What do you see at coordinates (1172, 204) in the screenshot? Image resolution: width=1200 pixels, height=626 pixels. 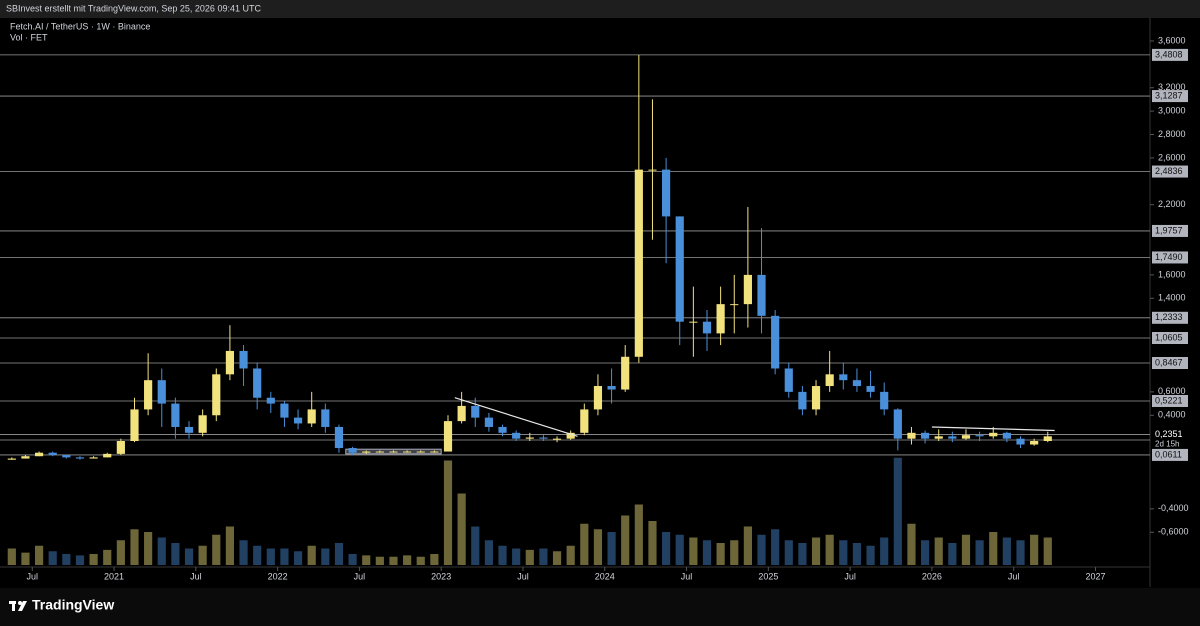 I see `y-tick-label: 2,2000` at bounding box center [1172, 204].